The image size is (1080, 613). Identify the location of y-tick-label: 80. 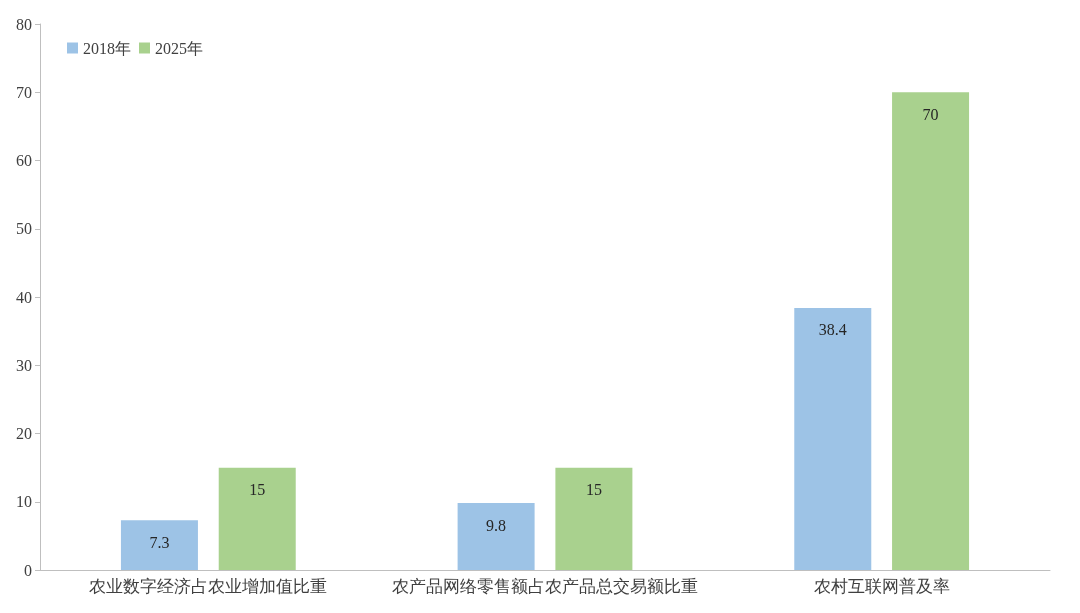
(24, 24).